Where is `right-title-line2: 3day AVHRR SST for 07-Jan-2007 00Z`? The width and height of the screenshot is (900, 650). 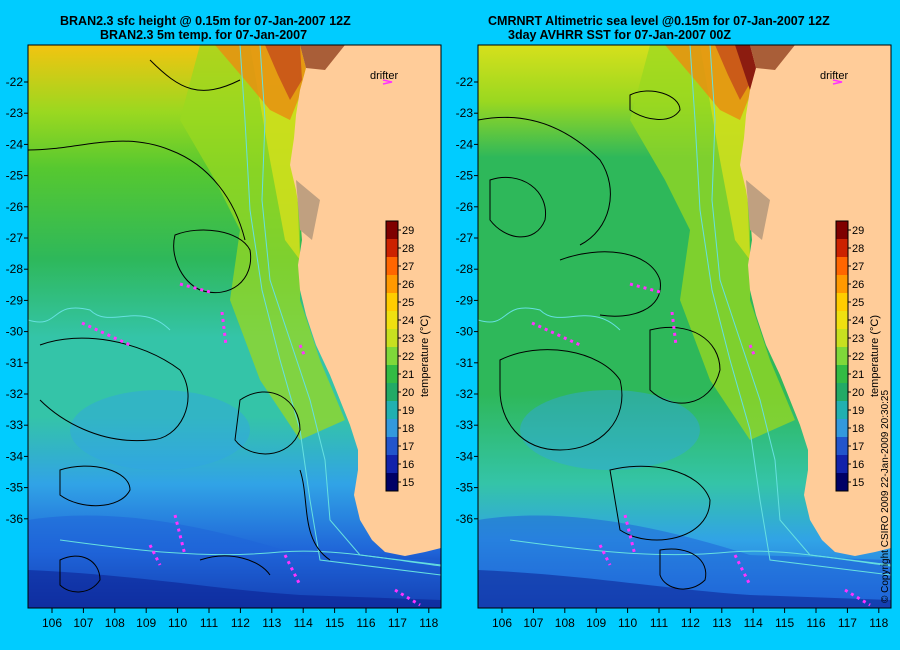 right-title-line2: 3day AVHRR SST for 07-Jan-2007 00Z is located at coordinates (619, 35).